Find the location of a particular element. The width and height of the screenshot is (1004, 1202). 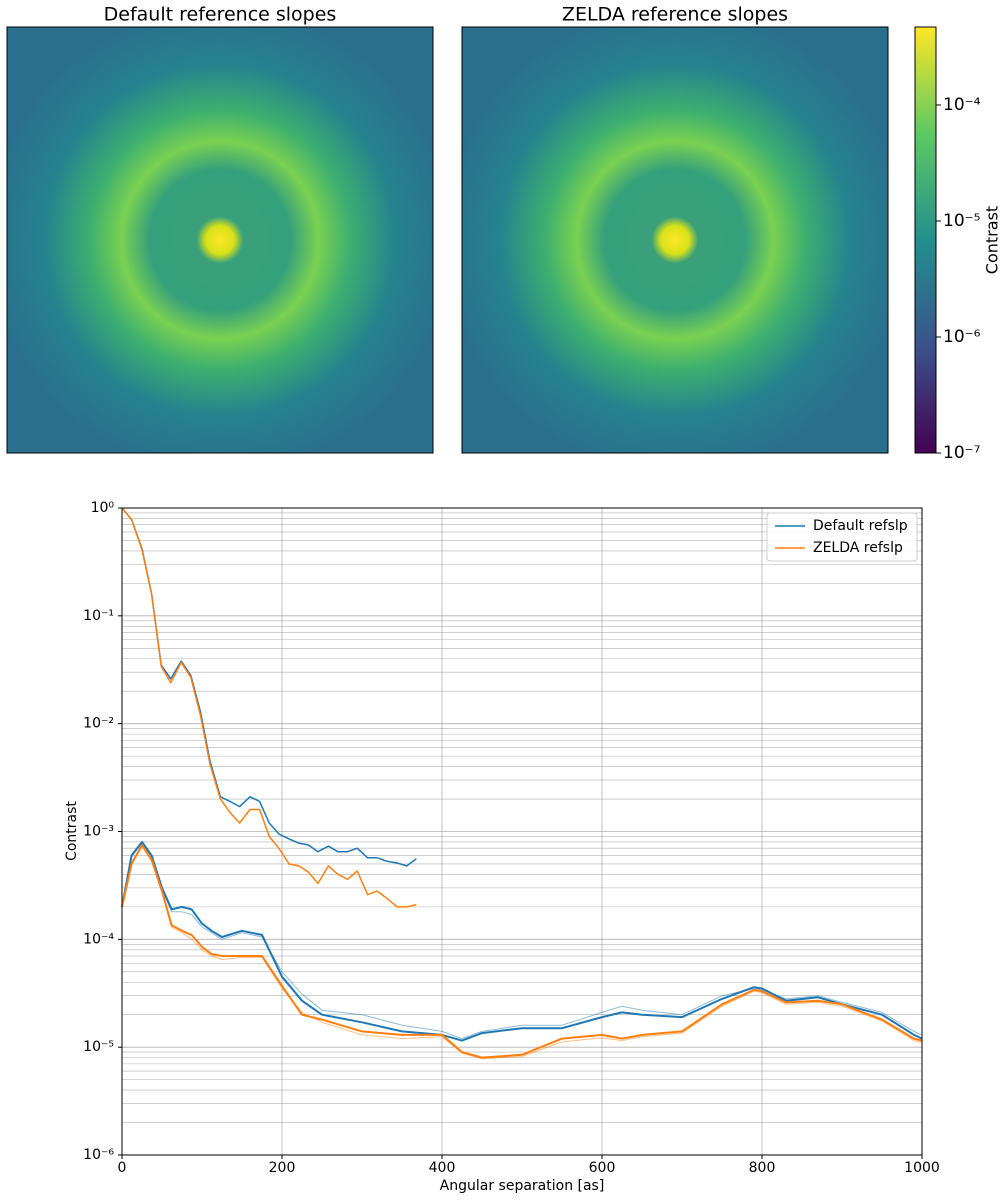

image-title: ZELDA reference slopes is located at coordinates (675, 15).